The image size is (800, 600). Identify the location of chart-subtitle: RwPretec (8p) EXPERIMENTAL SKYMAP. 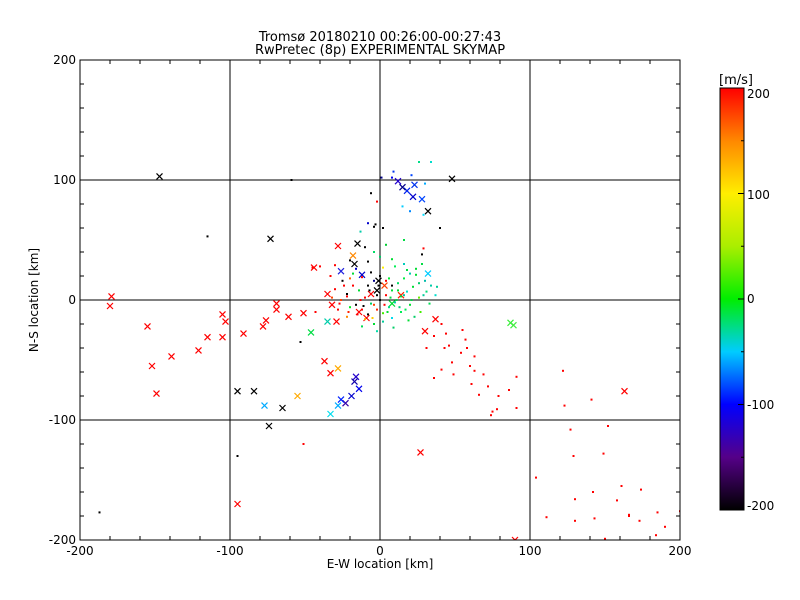
(380, 50).